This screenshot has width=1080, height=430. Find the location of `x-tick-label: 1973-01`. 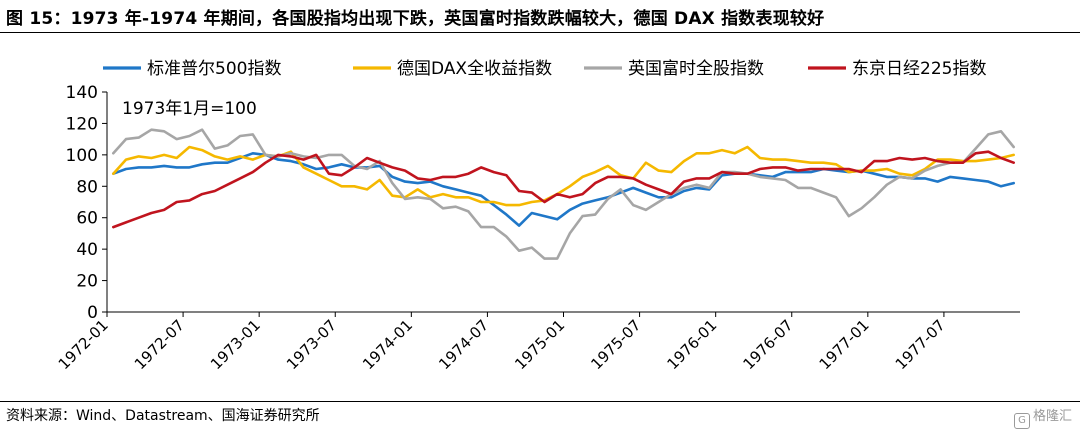

x-tick-label: 1973-01 is located at coordinates (235, 344).